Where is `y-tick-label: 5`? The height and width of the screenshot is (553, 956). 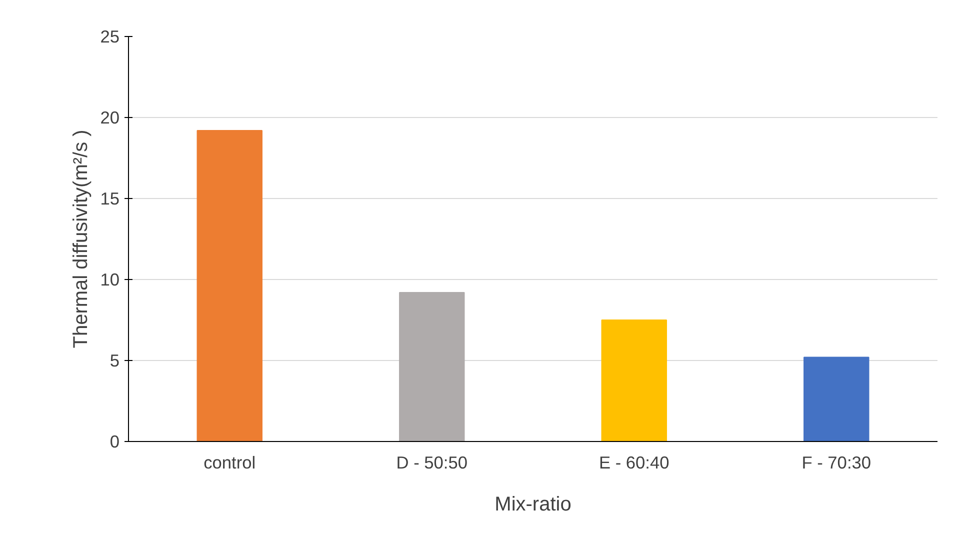 y-tick-label: 5 is located at coordinates (115, 360).